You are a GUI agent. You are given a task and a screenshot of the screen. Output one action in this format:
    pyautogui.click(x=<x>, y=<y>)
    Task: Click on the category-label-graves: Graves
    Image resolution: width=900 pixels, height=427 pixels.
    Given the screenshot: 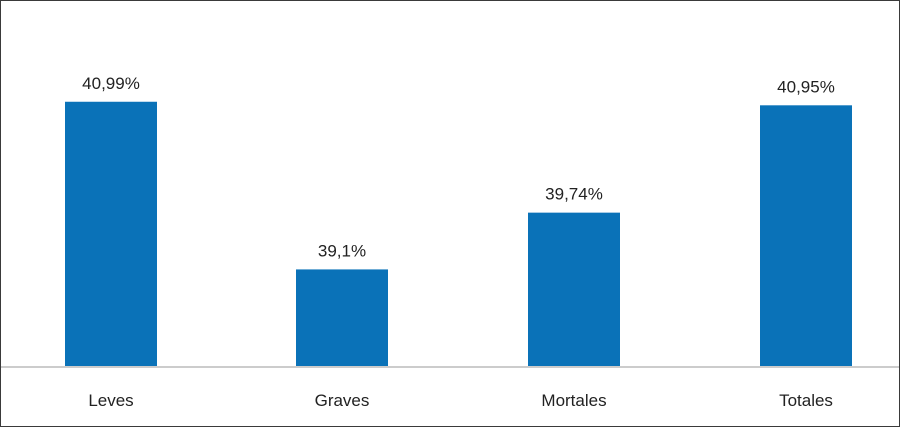 What is the action you would take?
    pyautogui.click(x=342, y=400)
    